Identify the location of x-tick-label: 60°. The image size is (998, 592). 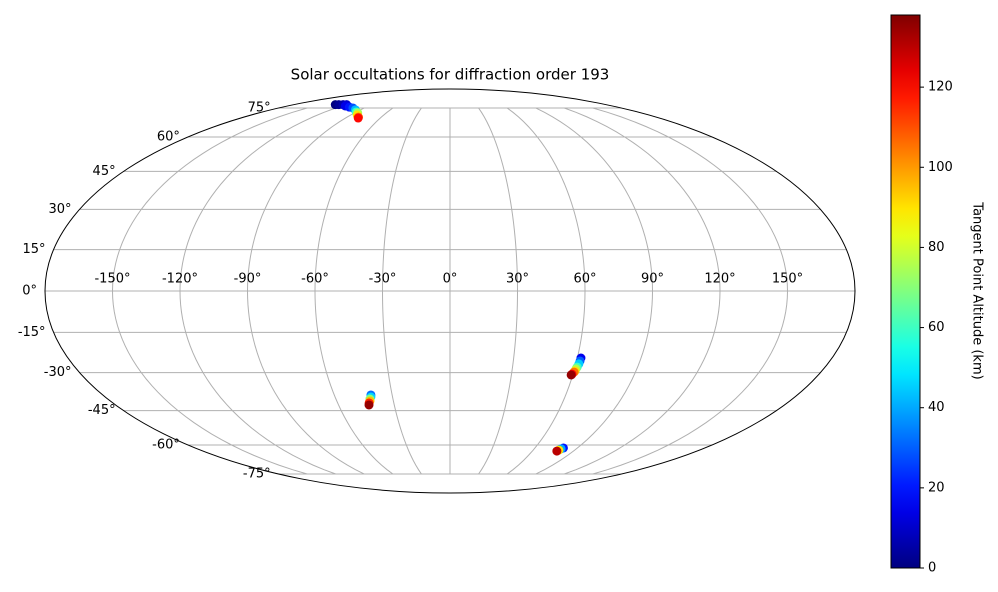
(584, 279).